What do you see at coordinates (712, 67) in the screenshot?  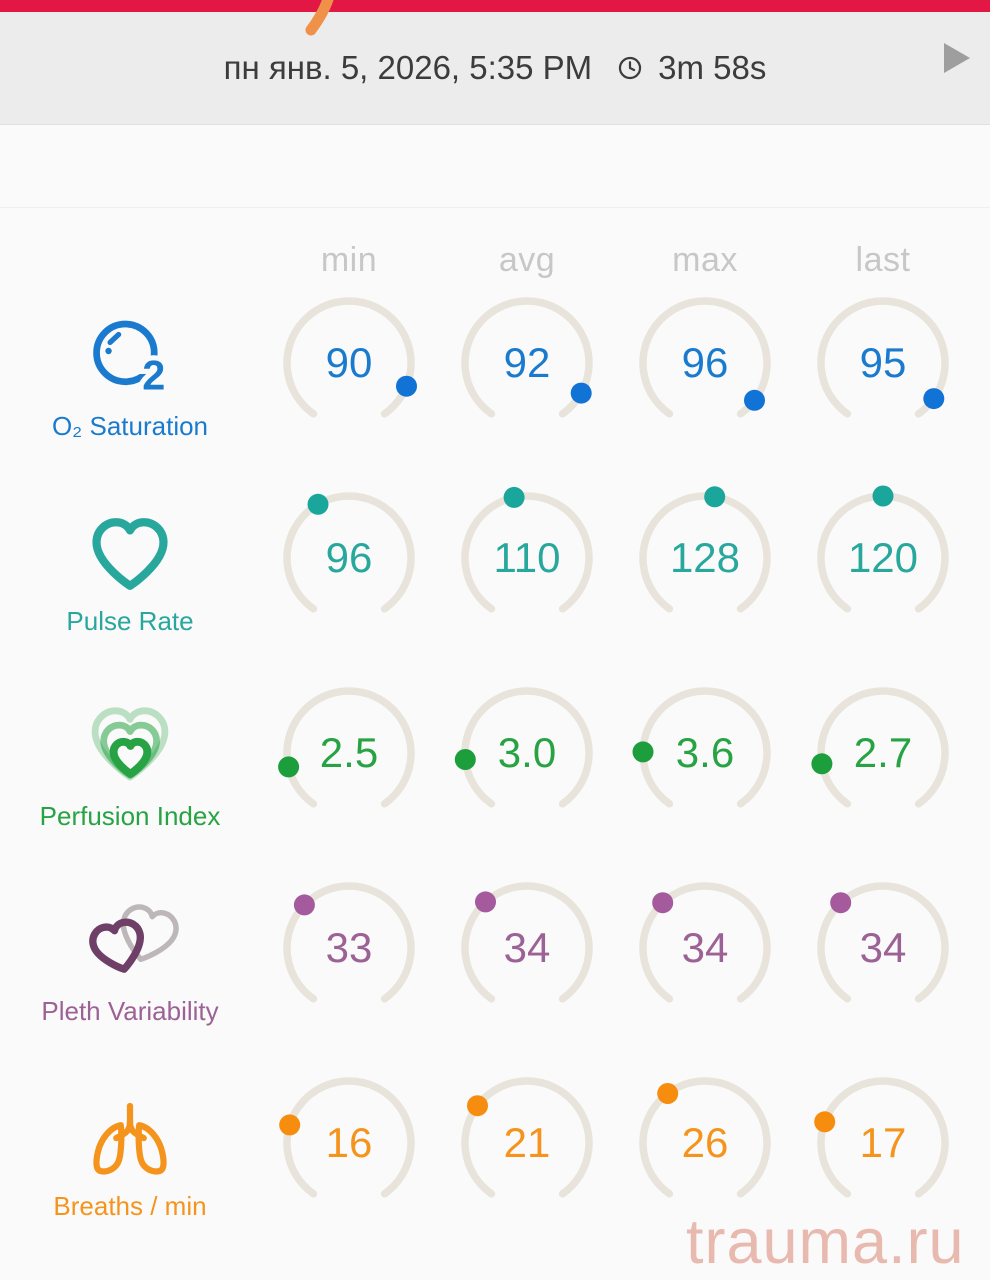 I see `session-duration: 3m 58s` at bounding box center [712, 67].